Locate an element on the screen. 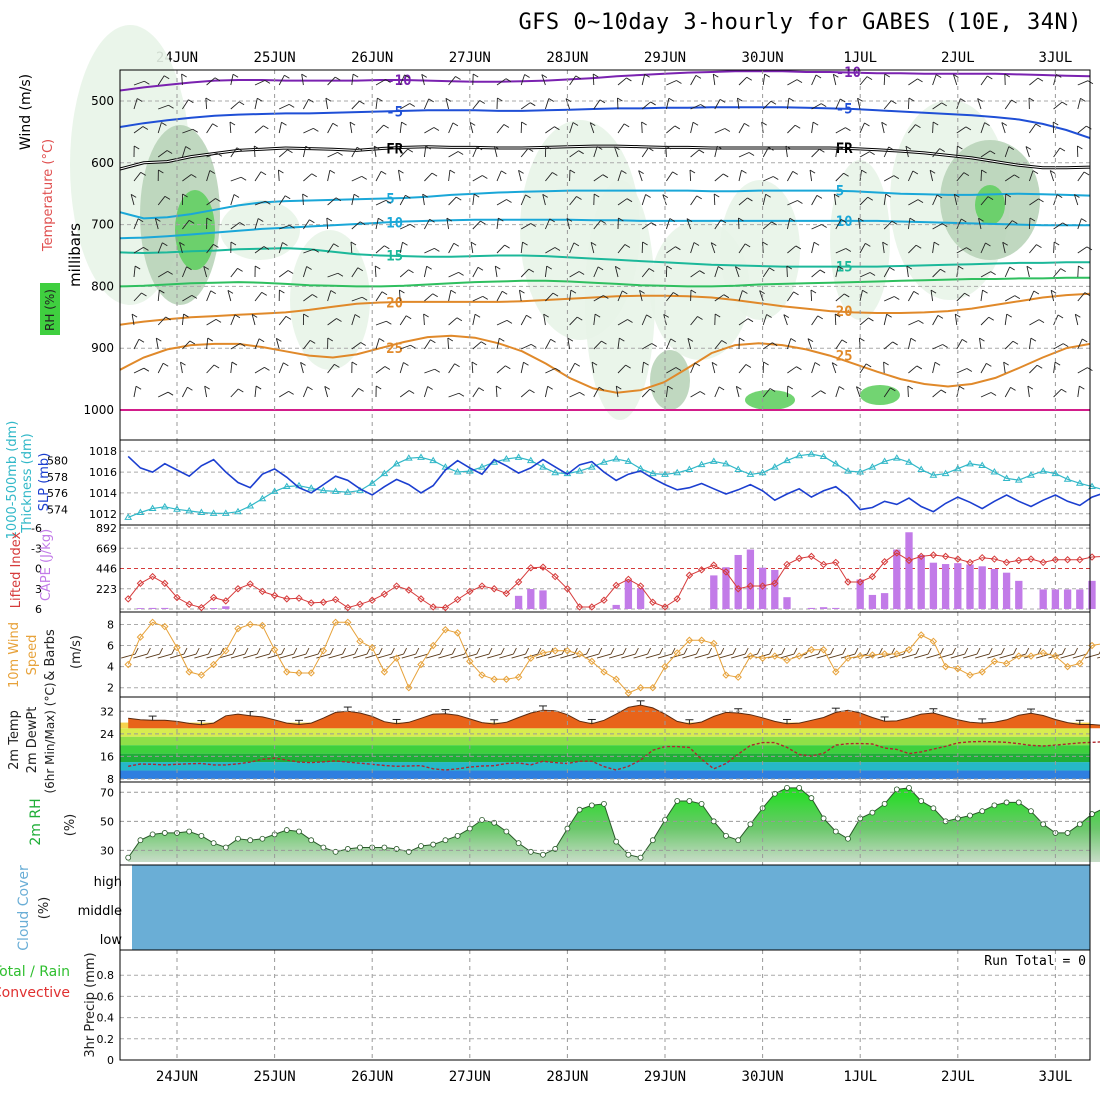  temp-band is located at coordinates (605, 732).